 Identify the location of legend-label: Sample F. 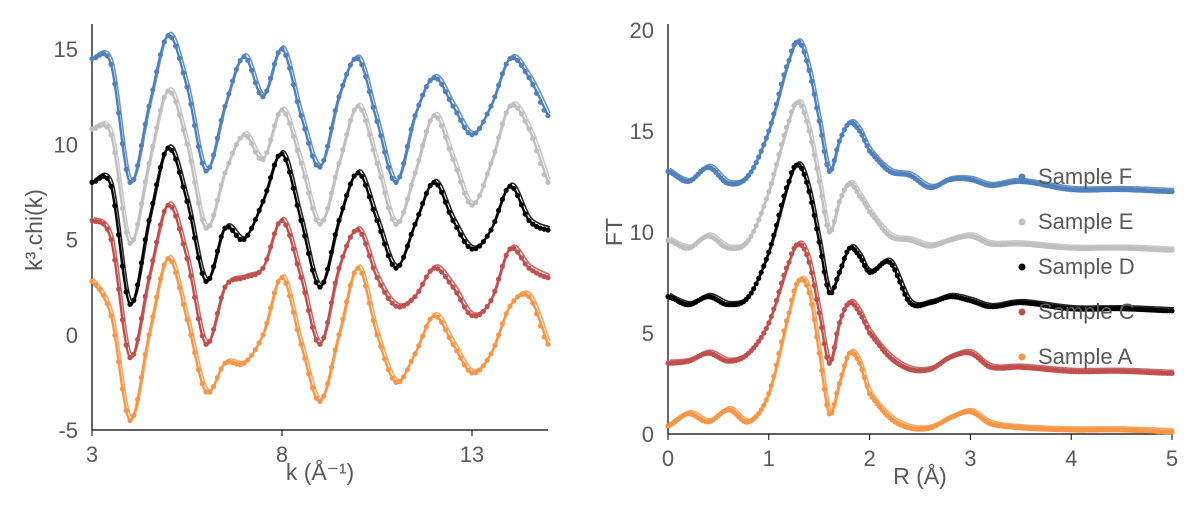
(1085, 176).